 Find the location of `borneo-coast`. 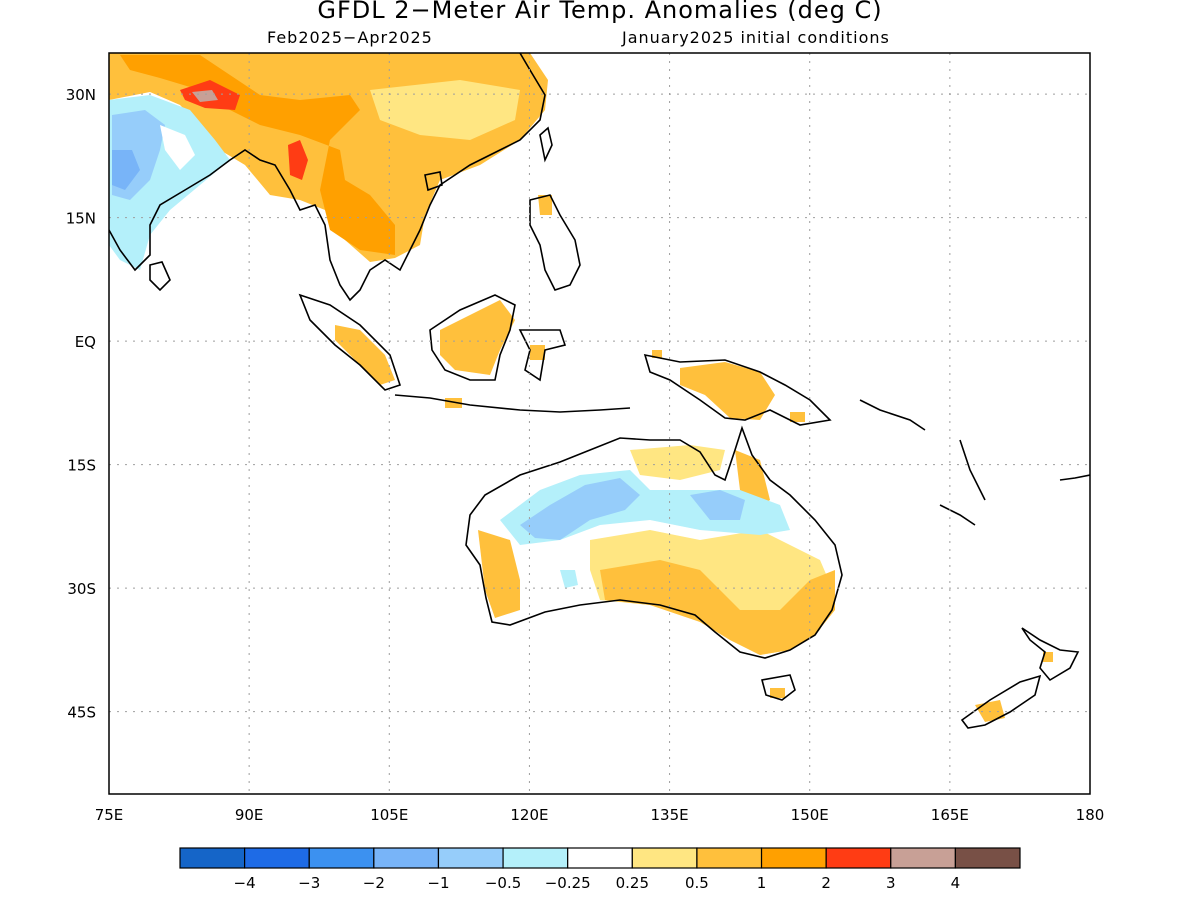

borneo-coast is located at coordinates (472, 337).